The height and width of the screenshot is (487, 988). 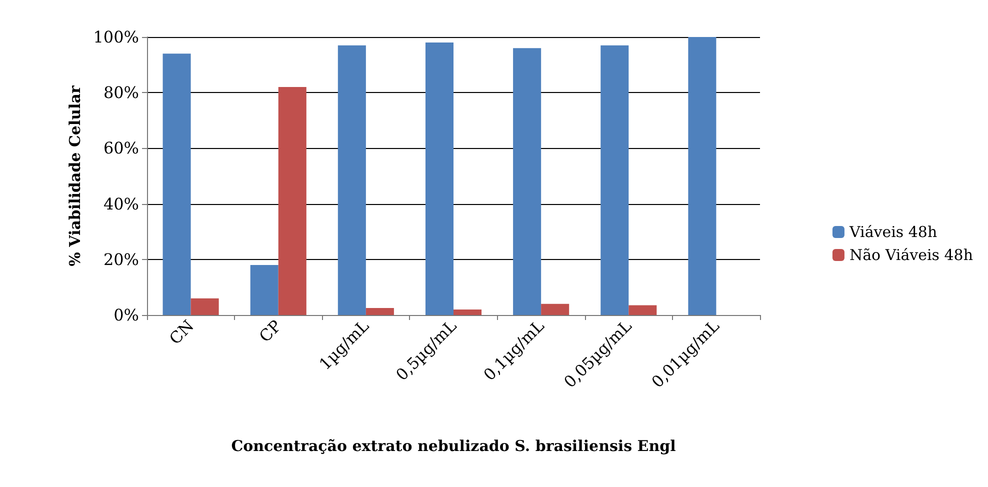 What do you see at coordinates (75, 175) in the screenshot?
I see `y-axis-title: % Viabilidade Celular` at bounding box center [75, 175].